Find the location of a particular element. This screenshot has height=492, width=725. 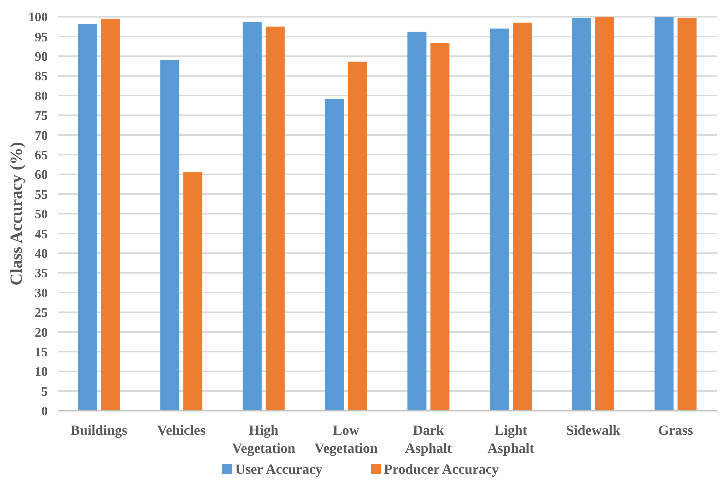

y-tick-label: 95 is located at coordinates (41, 36).